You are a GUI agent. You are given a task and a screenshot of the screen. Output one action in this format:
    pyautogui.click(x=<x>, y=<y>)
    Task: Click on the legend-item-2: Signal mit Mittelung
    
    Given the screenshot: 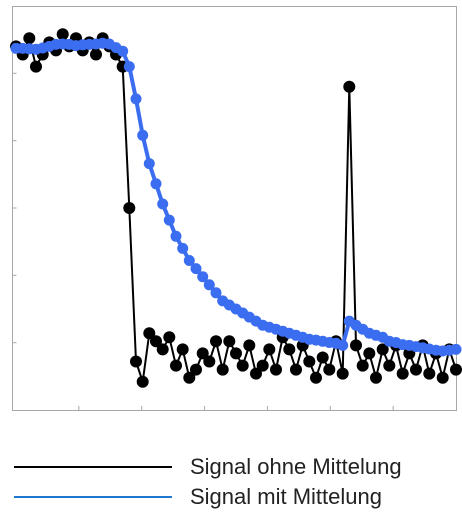 What is the action you would take?
    pyautogui.click(x=231, y=497)
    